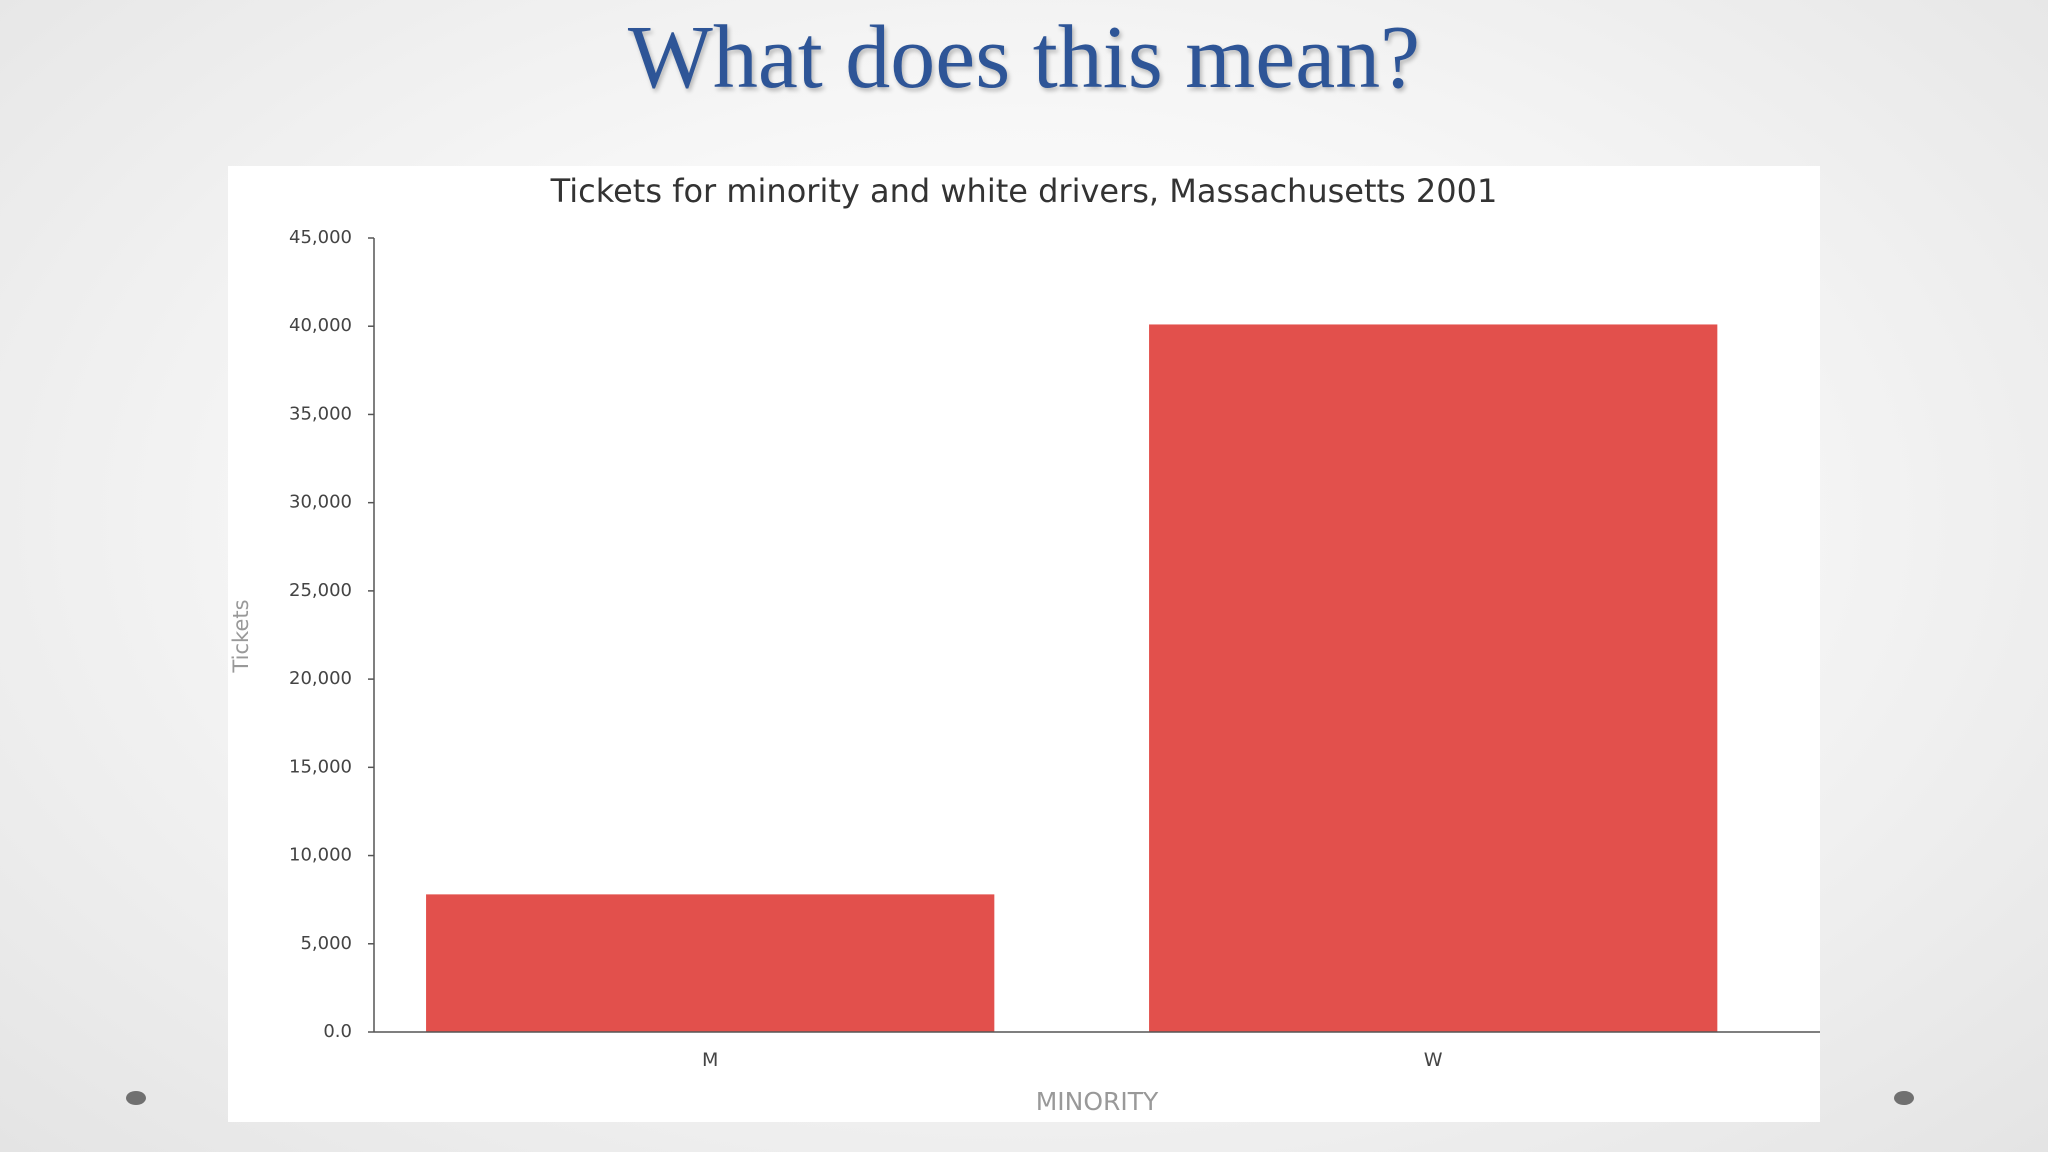 This screenshot has height=1152, width=2048. Describe the element at coordinates (320, 855) in the screenshot. I see `y-tick-label: 10,000` at that location.